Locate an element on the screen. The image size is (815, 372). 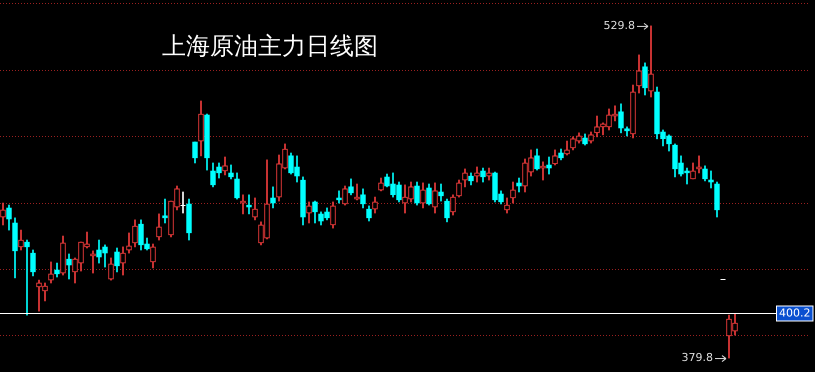
ref-line-label: 400.2 is located at coordinates (794, 313).